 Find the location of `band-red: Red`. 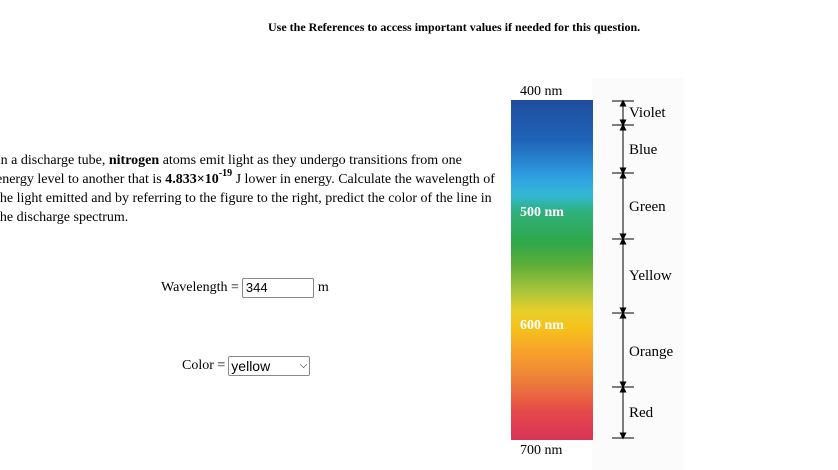

band-red: Red is located at coordinates (641, 413).